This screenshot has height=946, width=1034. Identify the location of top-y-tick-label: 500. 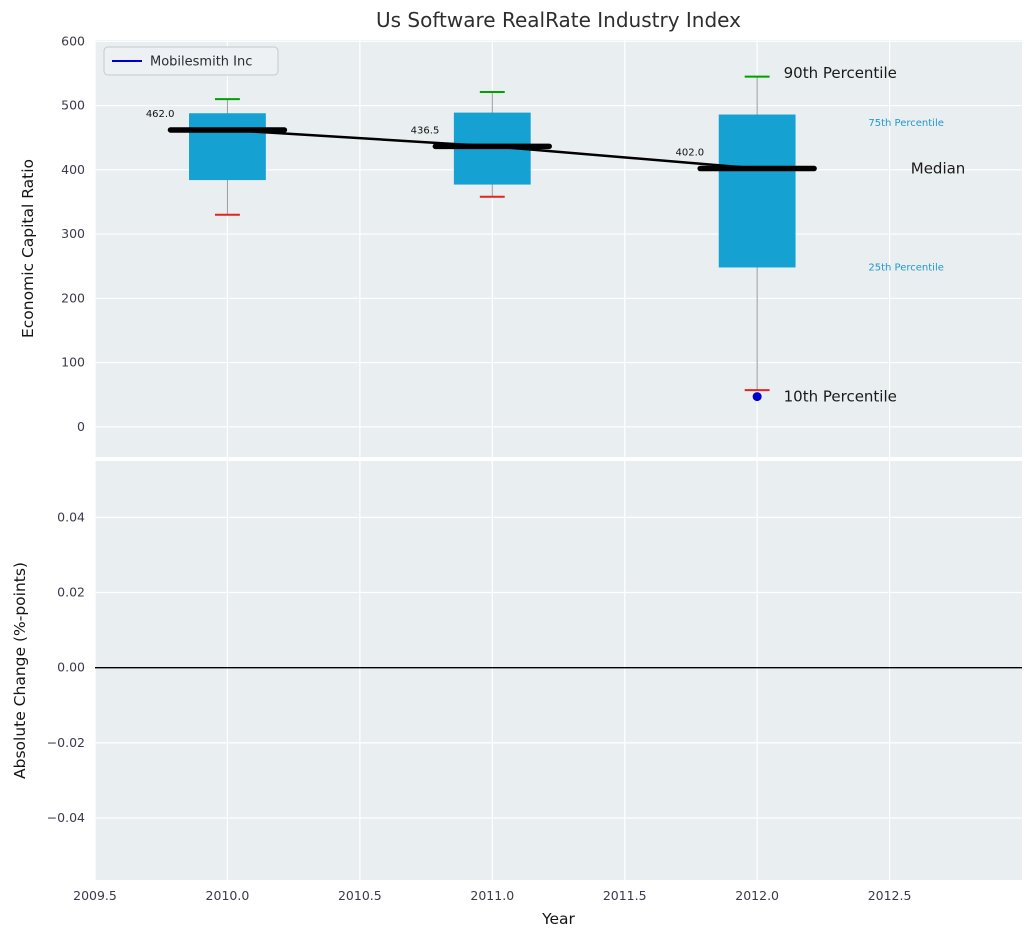
(73, 105).